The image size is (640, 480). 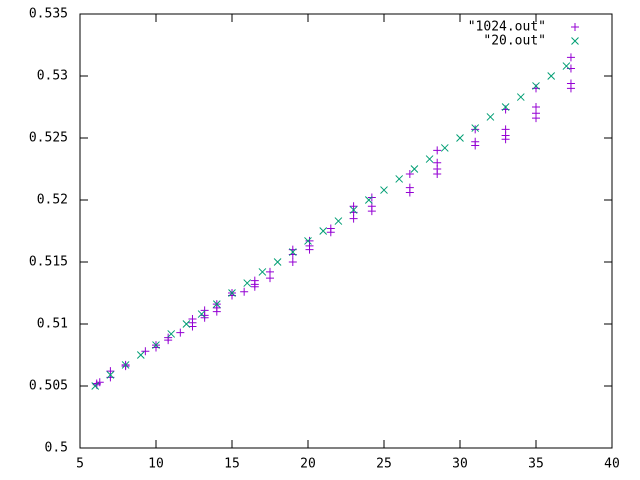 I want to click on x-tick-label: 20, so click(x=308, y=464).